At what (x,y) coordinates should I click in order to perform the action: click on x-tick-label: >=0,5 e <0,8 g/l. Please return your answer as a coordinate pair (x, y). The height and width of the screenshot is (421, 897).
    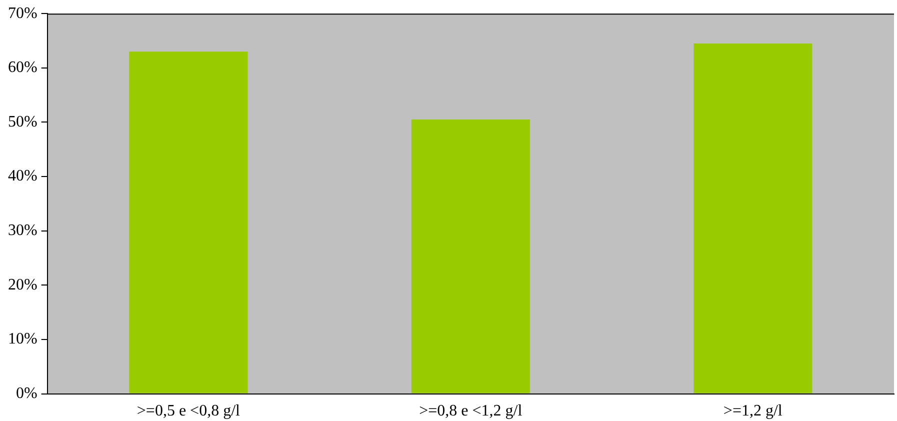
    Looking at the image, I should click on (188, 411).